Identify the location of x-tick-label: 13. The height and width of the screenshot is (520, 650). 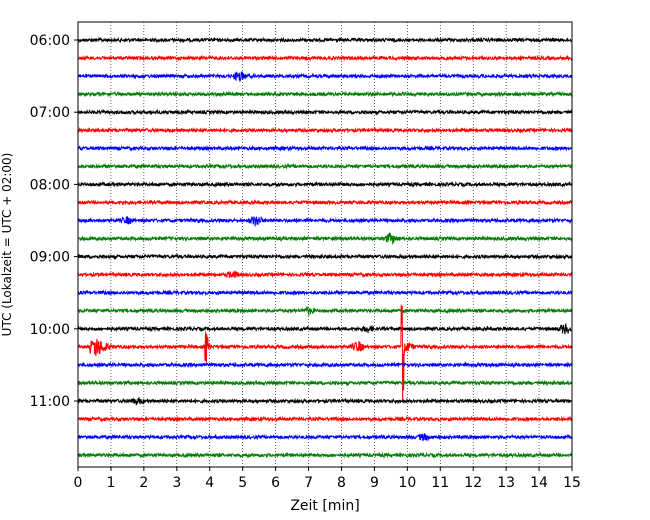
(506, 483).